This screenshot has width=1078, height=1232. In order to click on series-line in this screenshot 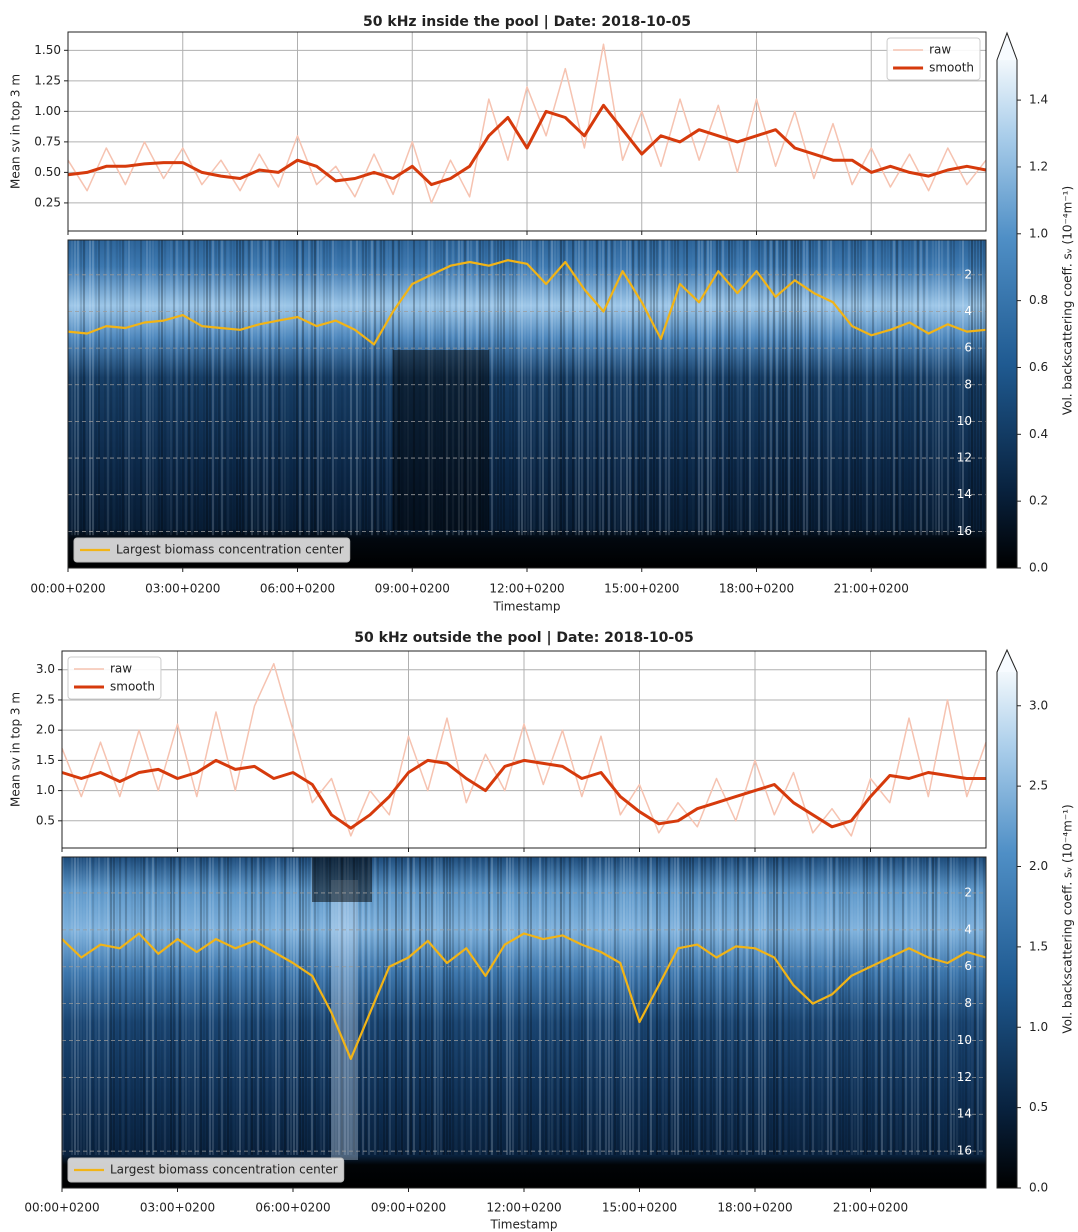, I will do `click(527, 123)`.